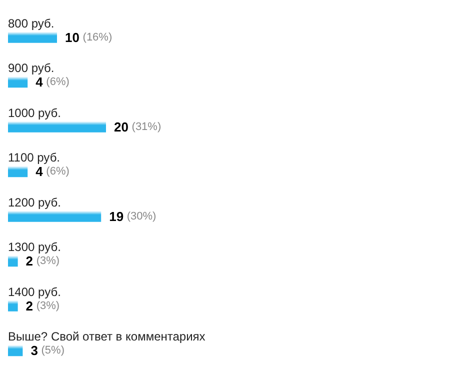  What do you see at coordinates (138, 126) in the screenshot?
I see `data-label: 20 (31%)` at bounding box center [138, 126].